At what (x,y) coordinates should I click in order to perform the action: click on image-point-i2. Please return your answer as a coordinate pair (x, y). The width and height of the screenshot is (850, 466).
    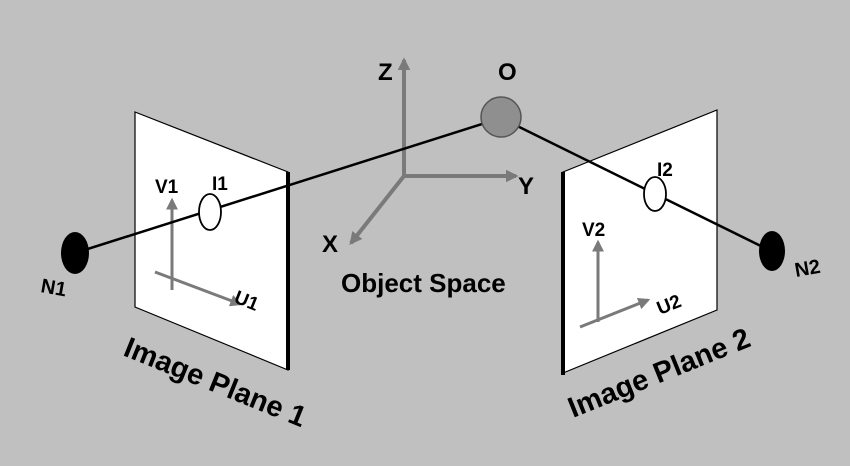
    Looking at the image, I should click on (655, 194).